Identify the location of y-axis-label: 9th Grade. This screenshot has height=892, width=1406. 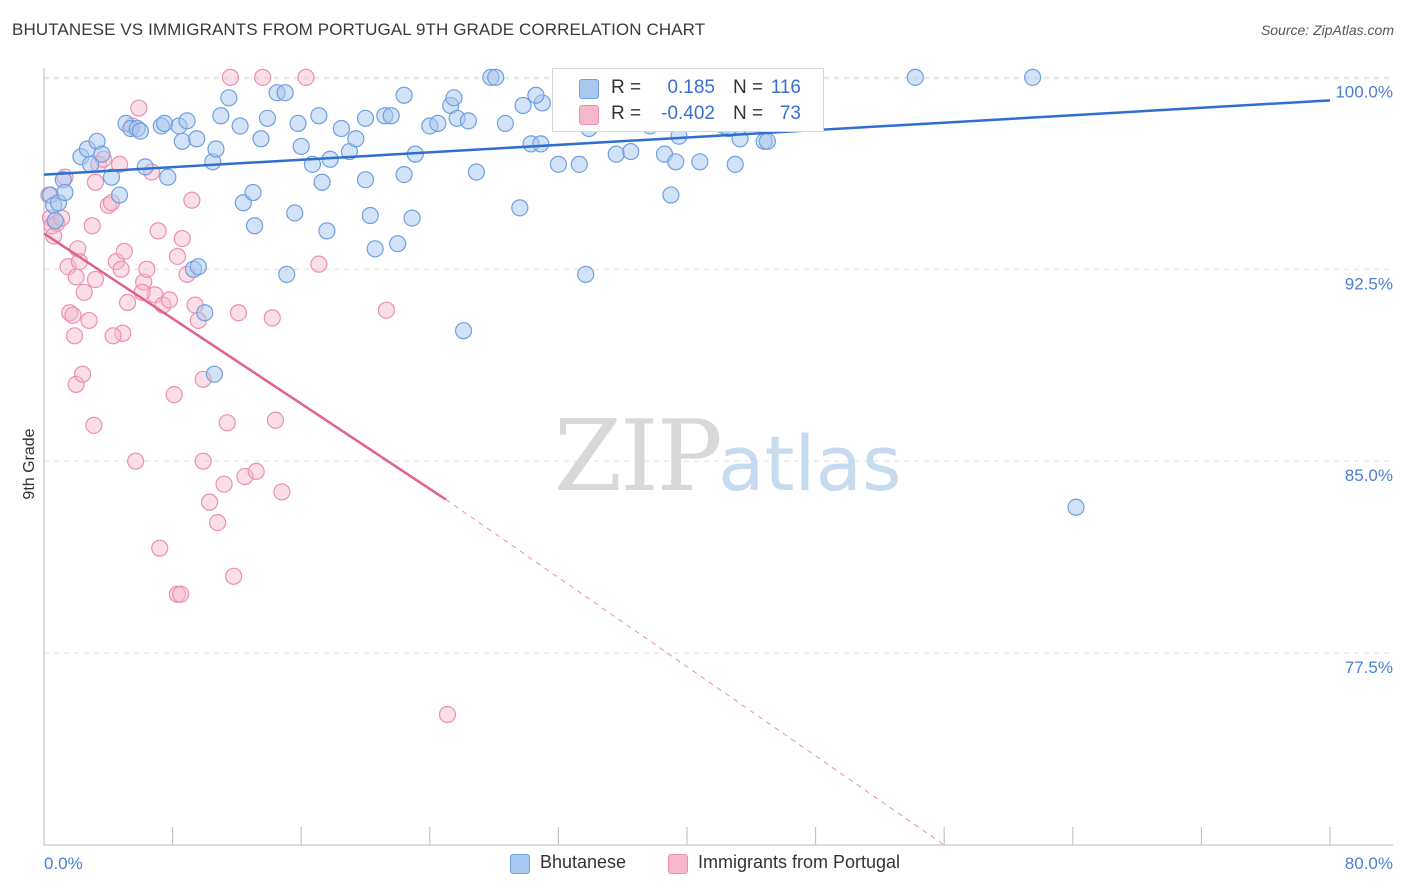
(29, 463).